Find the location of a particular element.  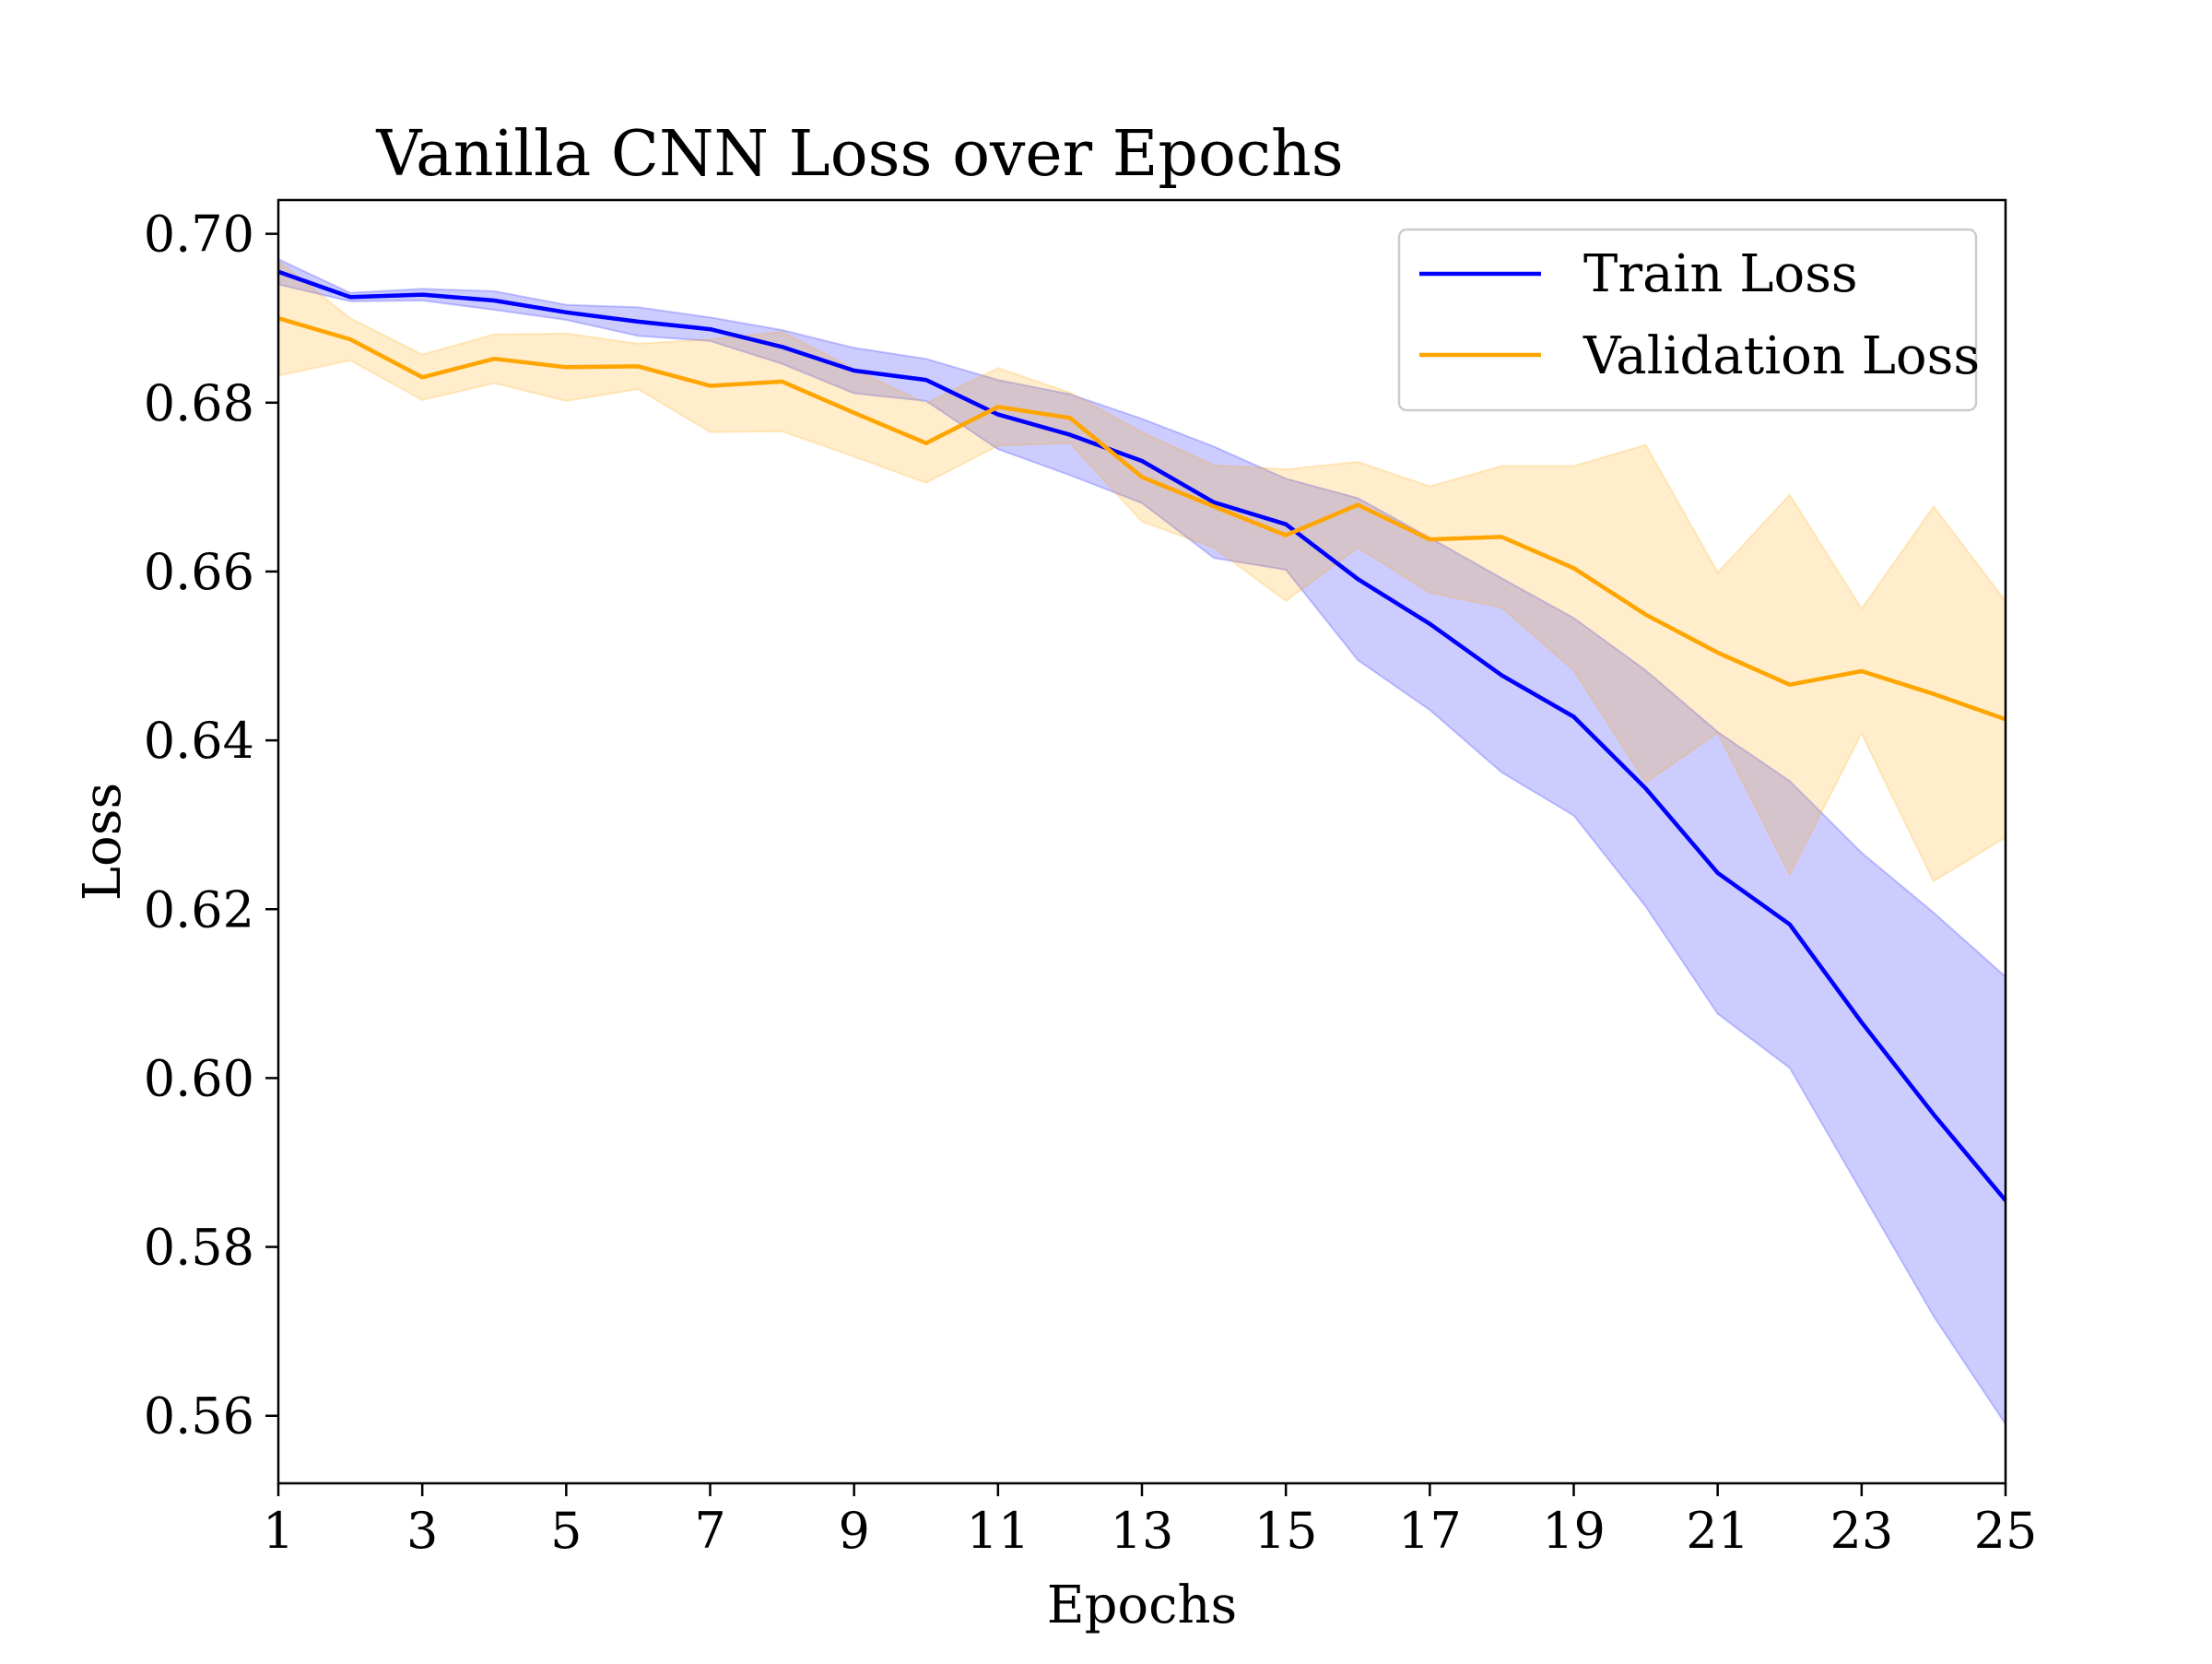

y-tick-label: 0.64 is located at coordinates (199, 741).